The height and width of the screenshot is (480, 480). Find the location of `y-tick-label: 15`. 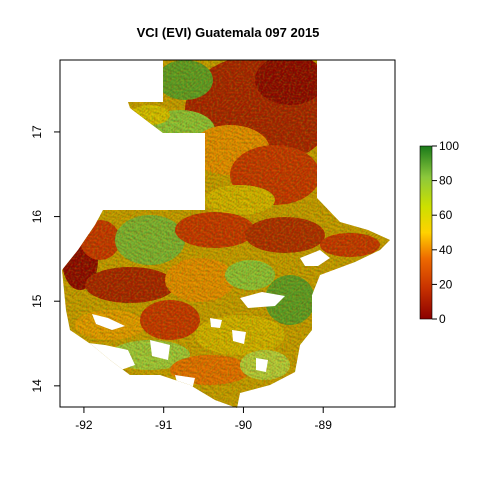

y-tick-label: 15 is located at coordinates (37, 301).